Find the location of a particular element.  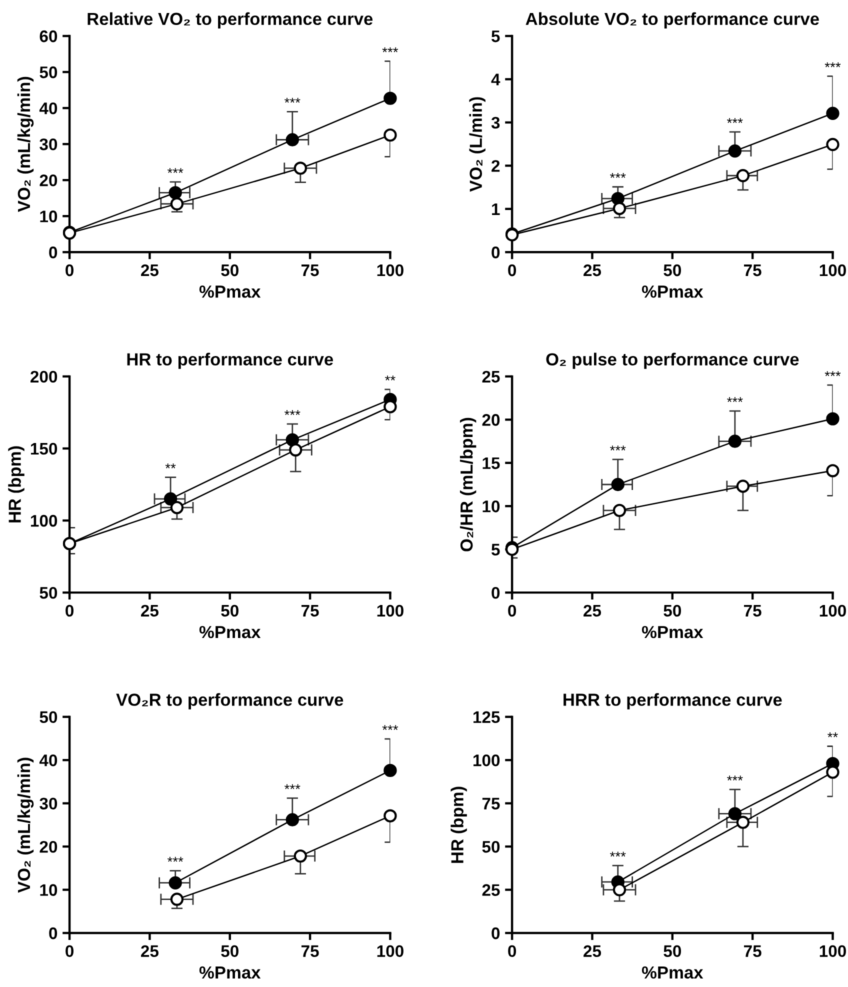

y-tick-label: 150 is located at coordinates (44, 448).